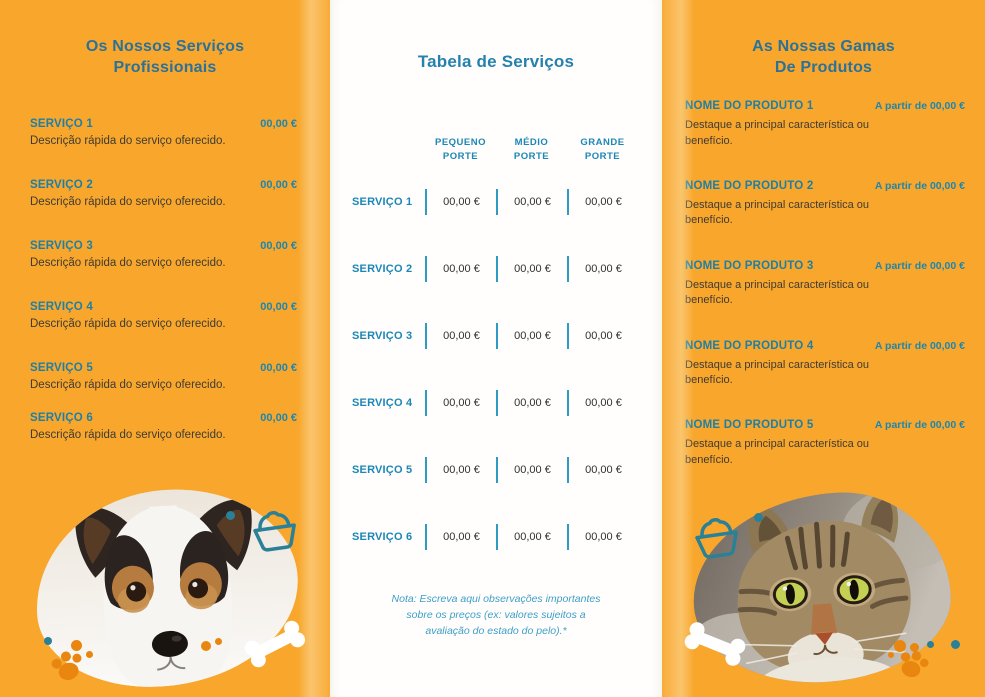 The height and width of the screenshot is (697, 985). What do you see at coordinates (382, 469) in the screenshot?
I see `row-label: SERVIÇO 5` at bounding box center [382, 469].